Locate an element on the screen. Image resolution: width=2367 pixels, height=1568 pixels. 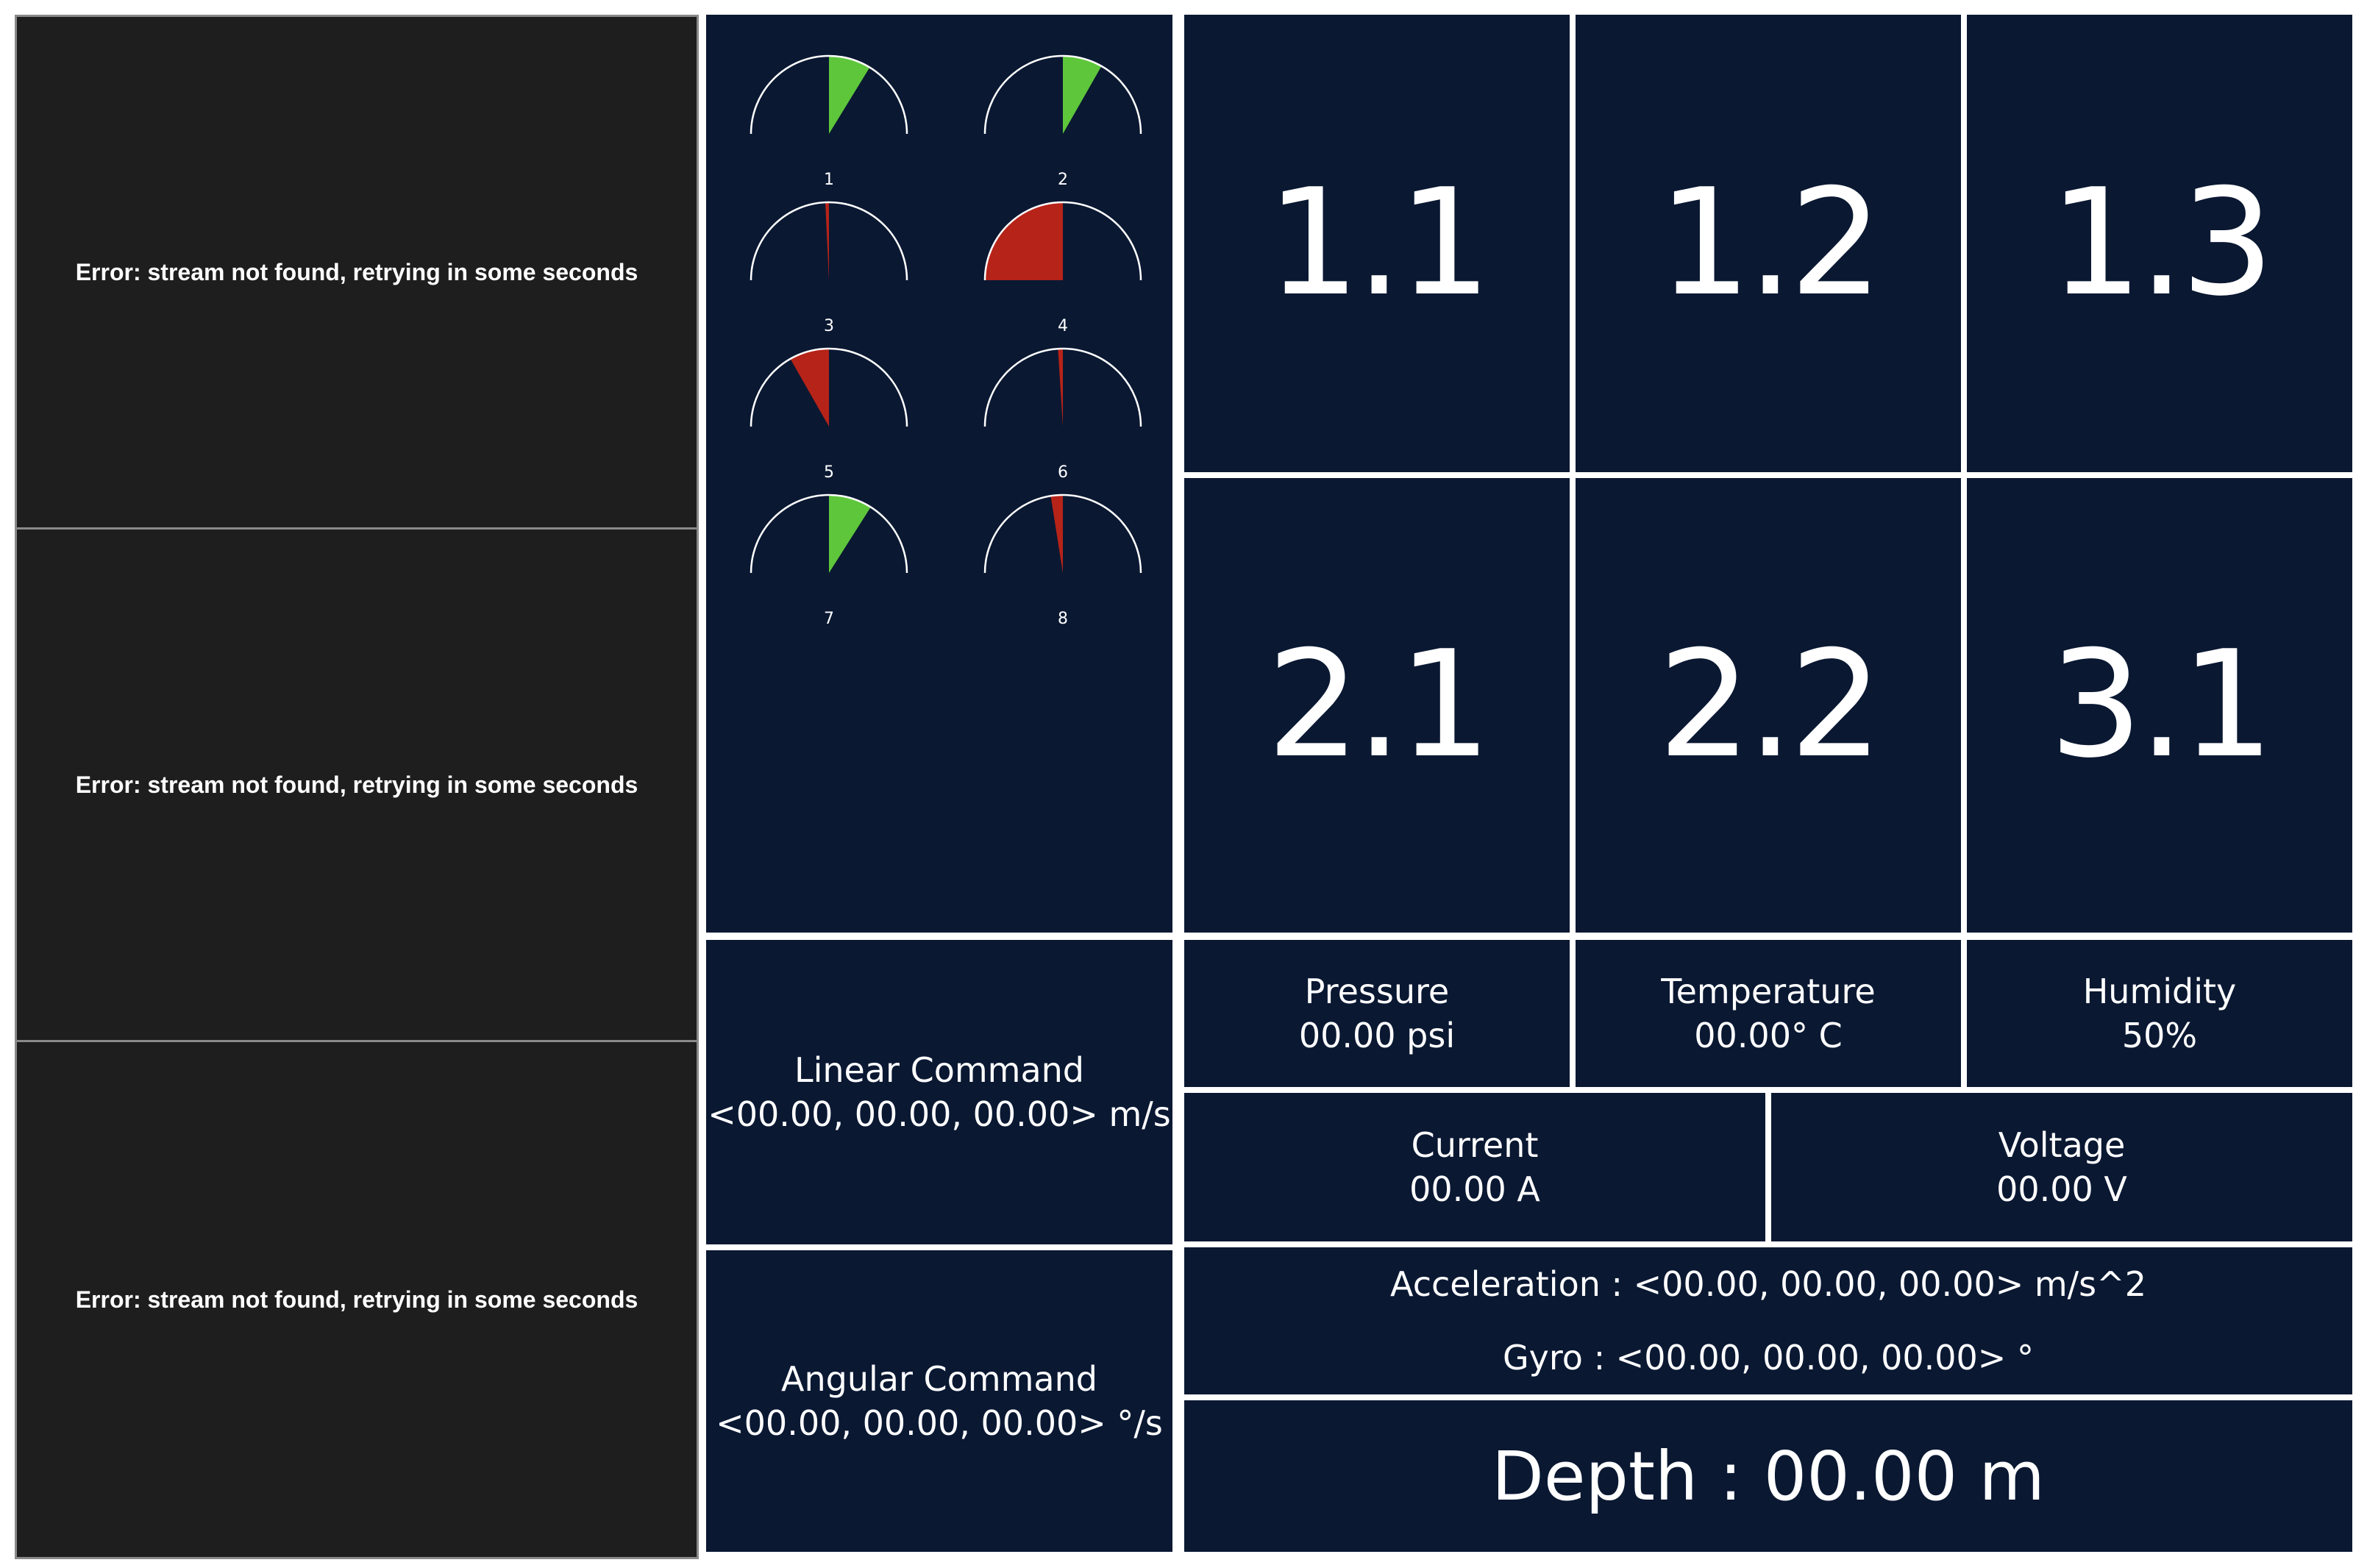
temperature-panel: Temperature 00.00° C is located at coordinates (1769, 1013).